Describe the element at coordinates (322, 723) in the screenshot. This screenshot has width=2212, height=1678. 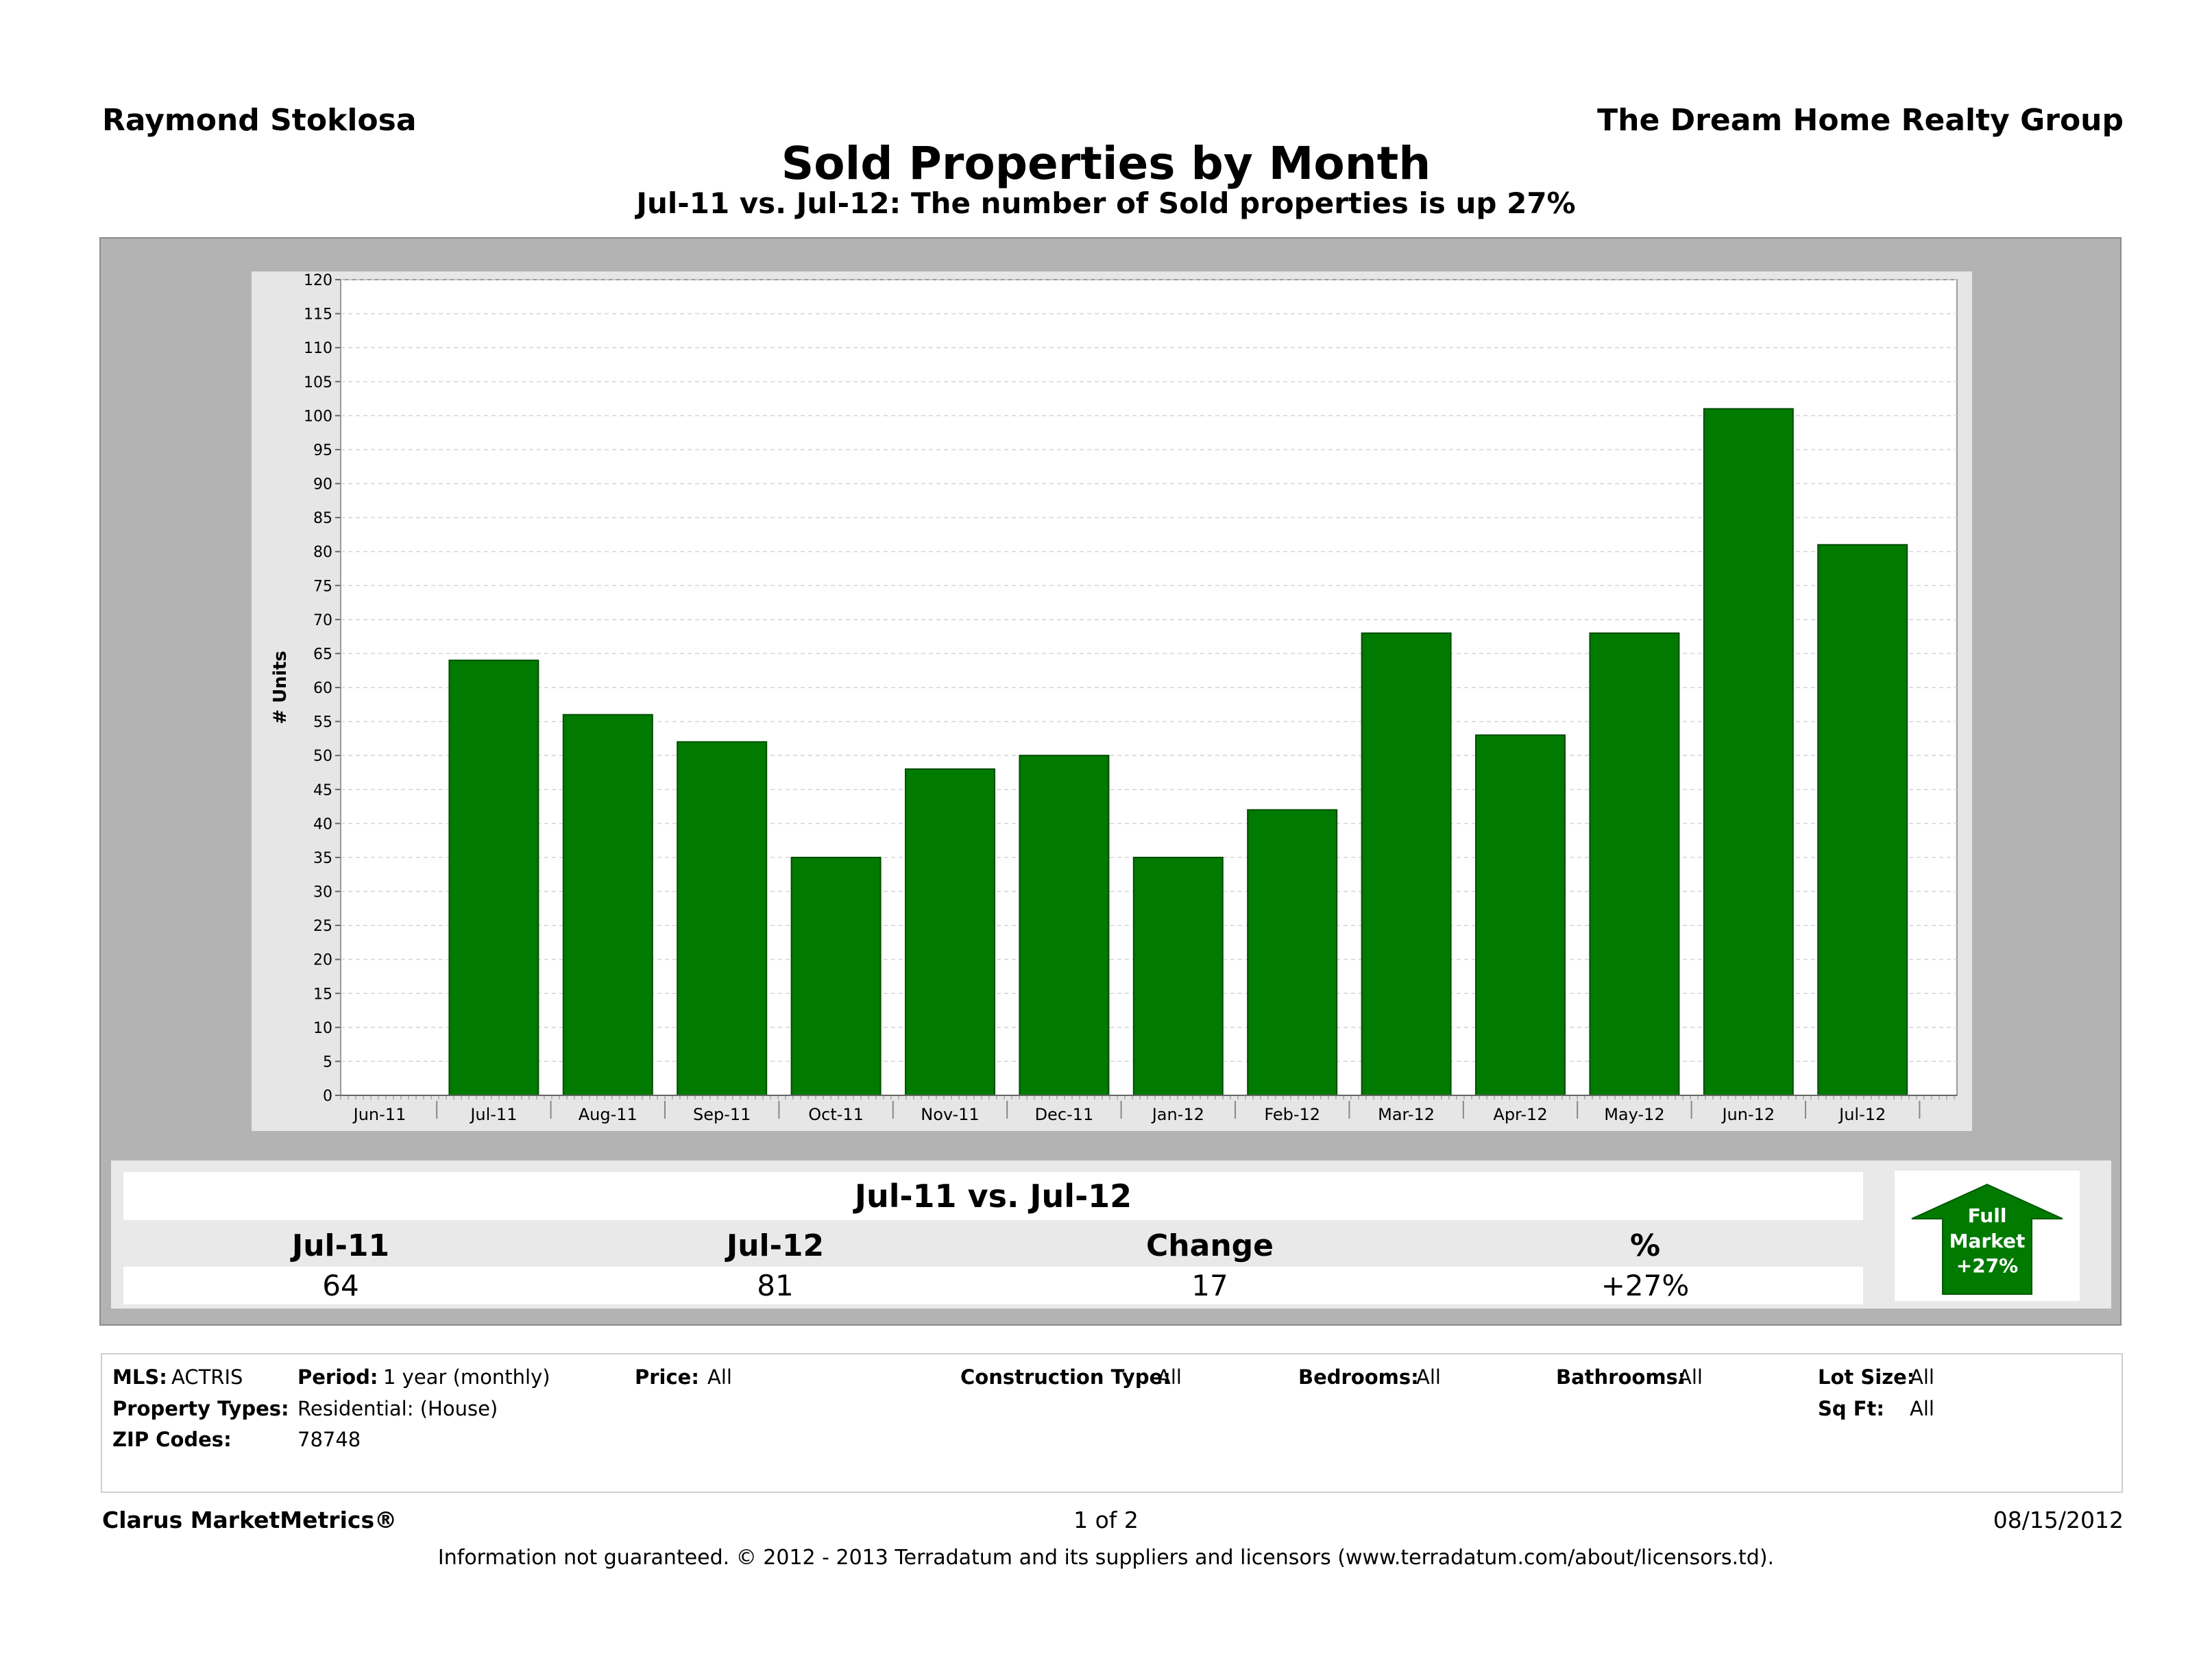
I see `y-tick-label: 55` at that location.